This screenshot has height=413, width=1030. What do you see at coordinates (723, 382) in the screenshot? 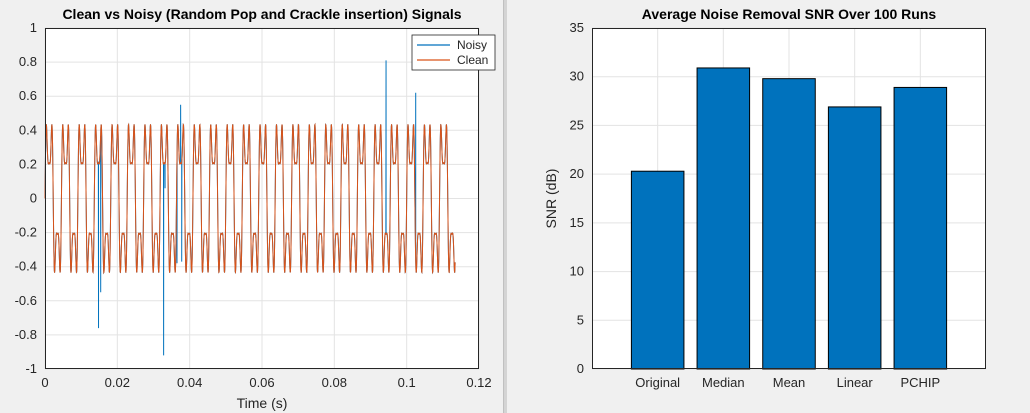
I see `x-tick-label: Median` at bounding box center [723, 382].